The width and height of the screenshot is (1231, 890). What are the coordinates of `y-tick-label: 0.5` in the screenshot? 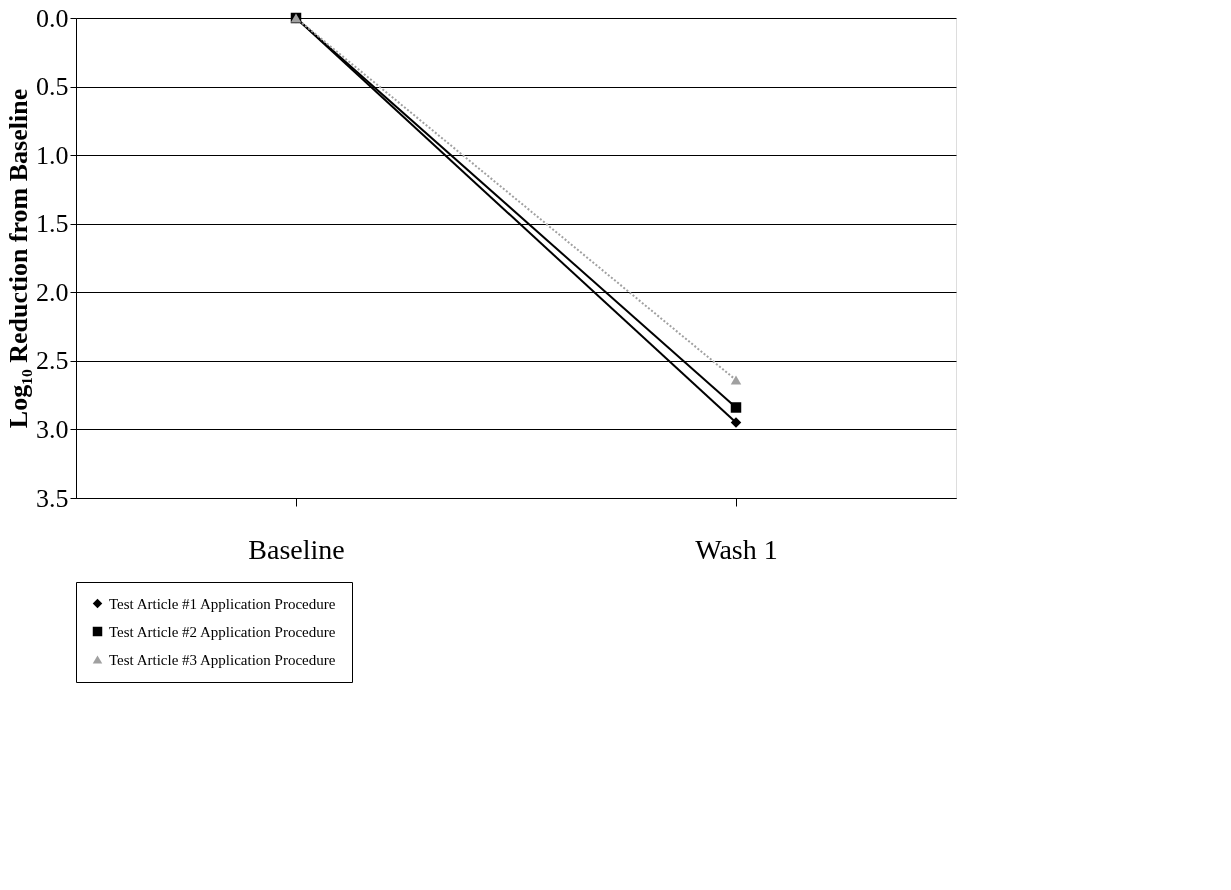 It's located at (52, 87).